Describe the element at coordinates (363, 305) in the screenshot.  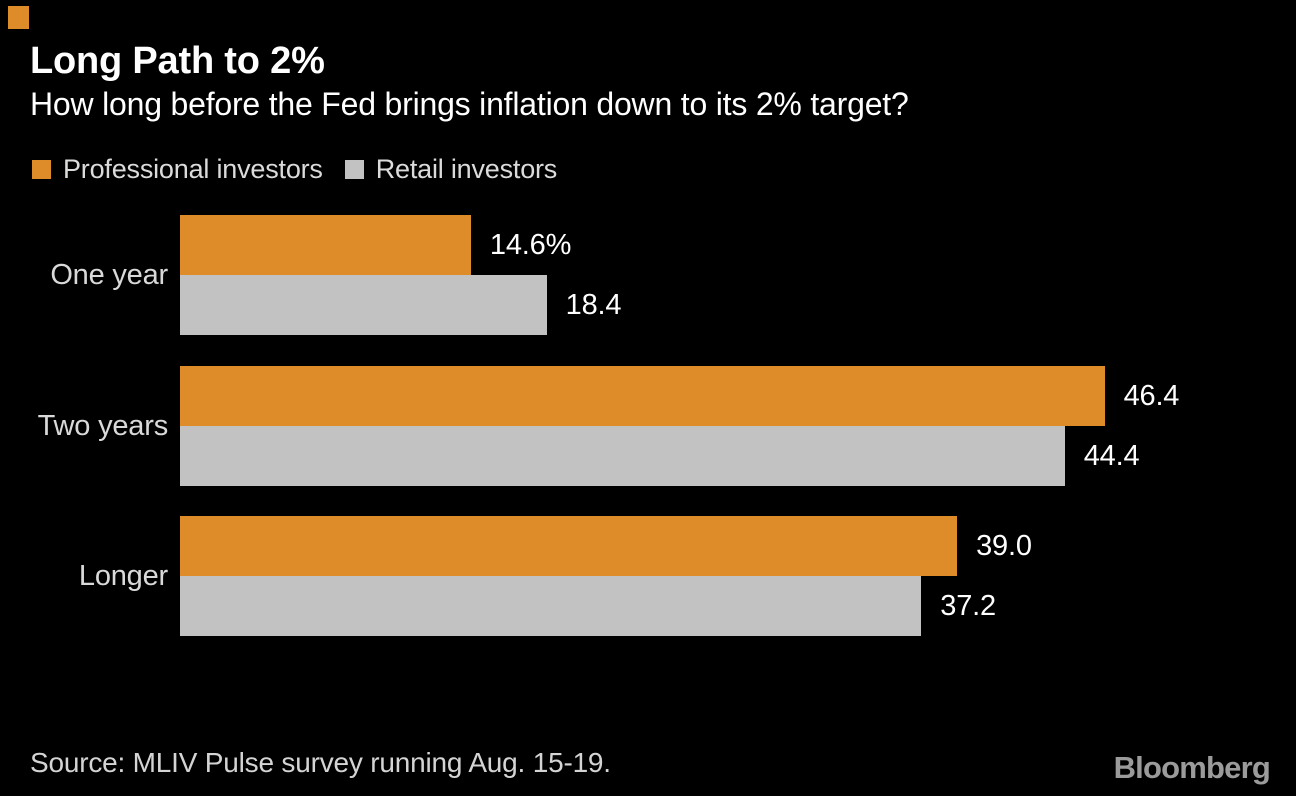
I see `bar-retail-one-year` at that location.